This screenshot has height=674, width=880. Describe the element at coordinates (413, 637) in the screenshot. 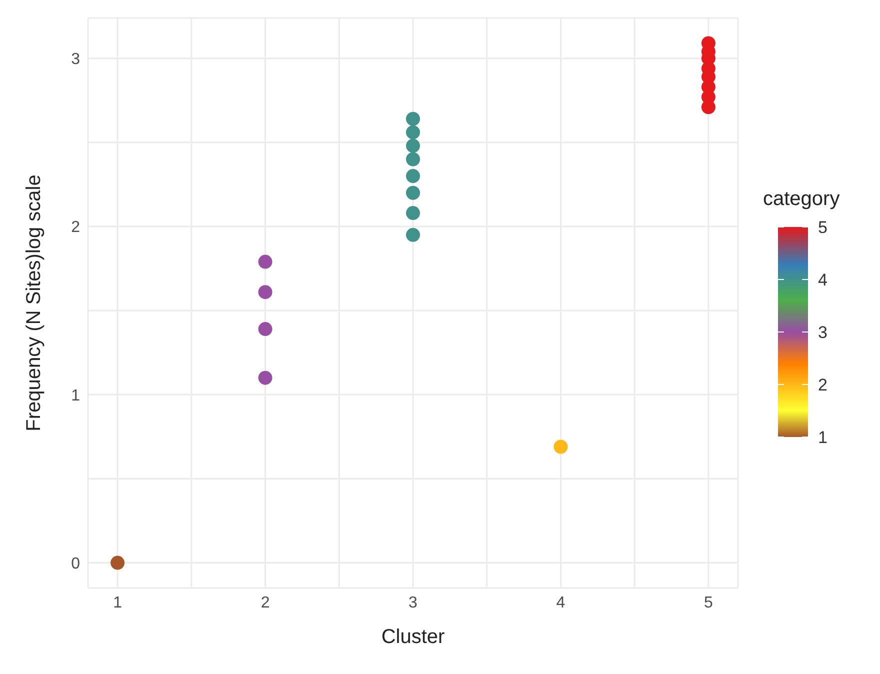

I see `x-axis-title: Cluster` at that location.